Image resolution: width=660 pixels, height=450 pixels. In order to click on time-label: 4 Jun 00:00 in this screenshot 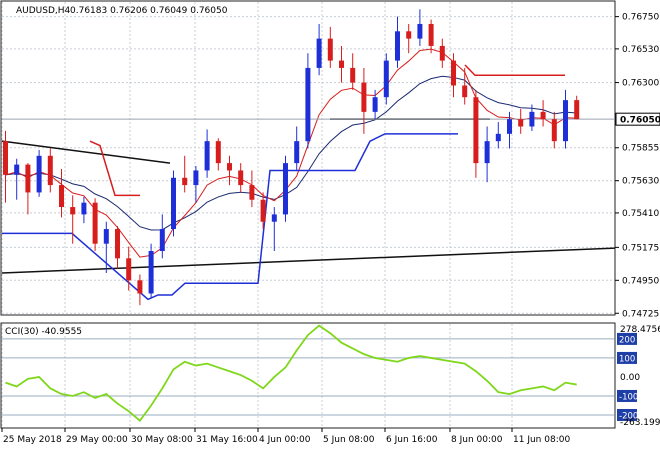, I will do `click(285, 440)`.